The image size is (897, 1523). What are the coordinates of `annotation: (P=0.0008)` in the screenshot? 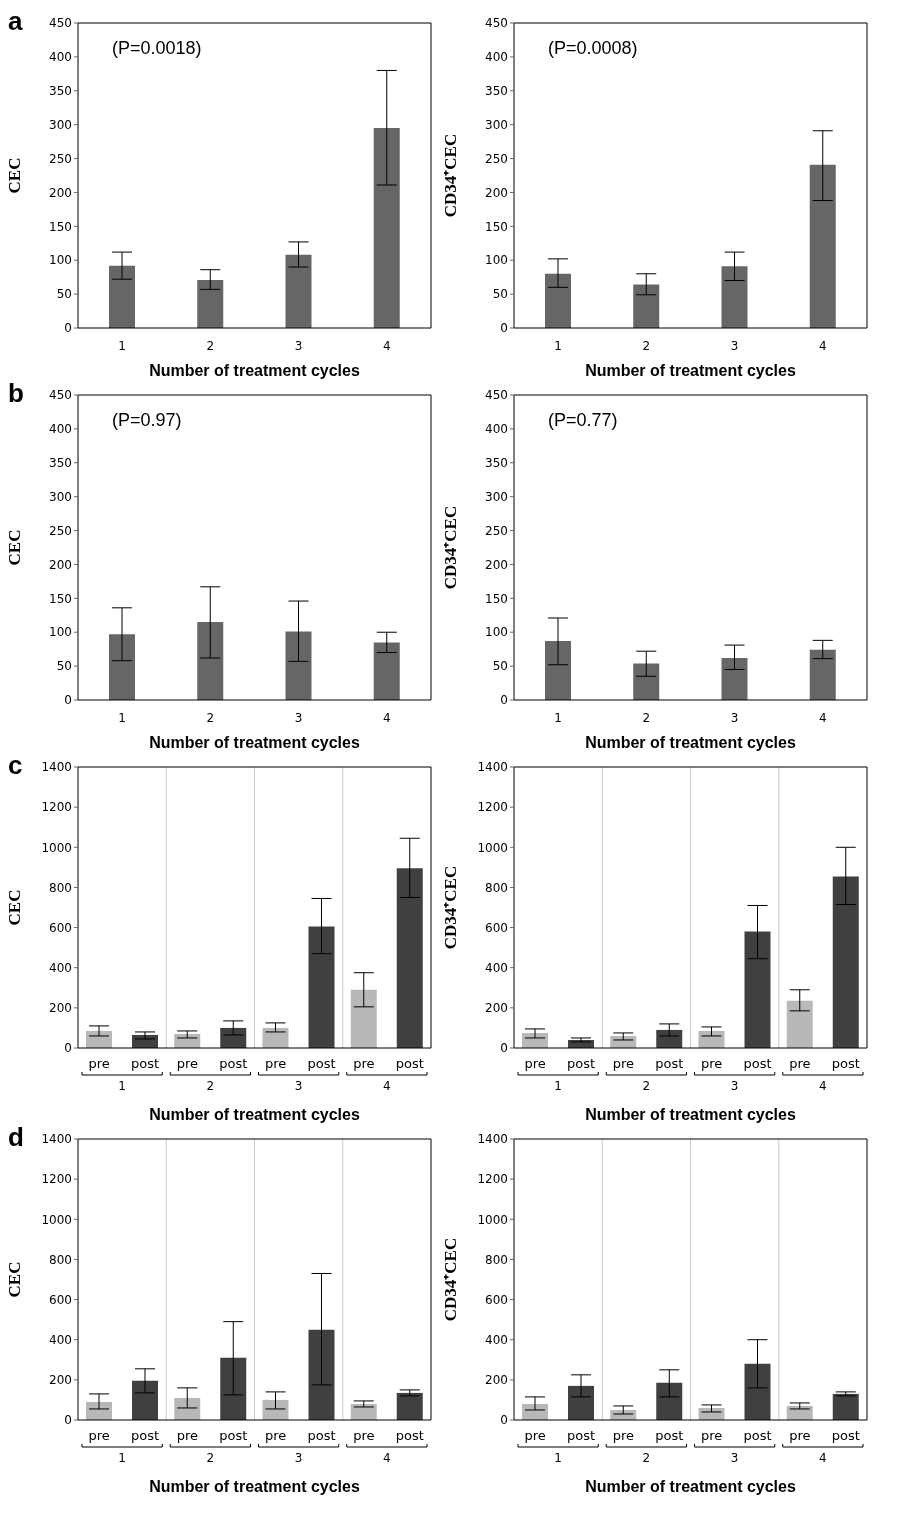 It's located at (593, 48).